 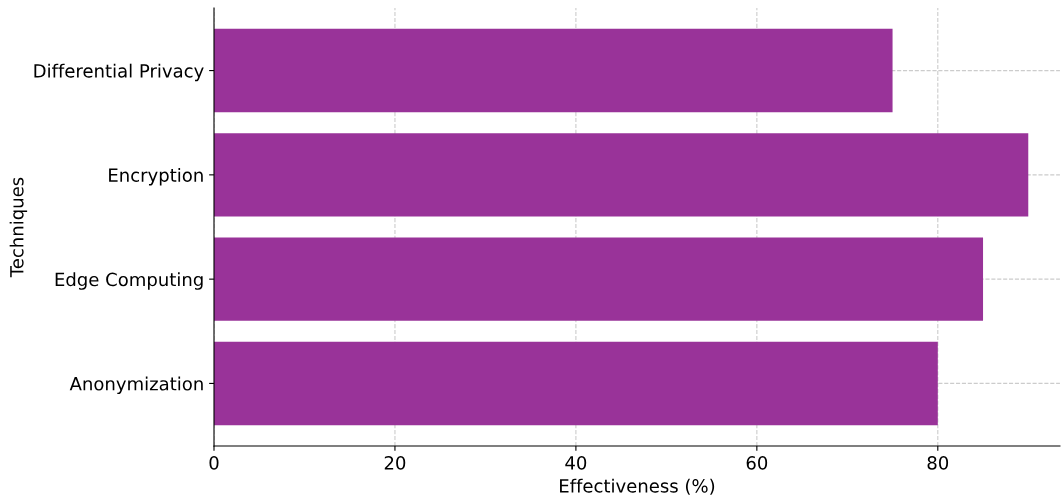 What do you see at coordinates (637, 486) in the screenshot?
I see `x-axis-title: Effectiveness (%)` at bounding box center [637, 486].